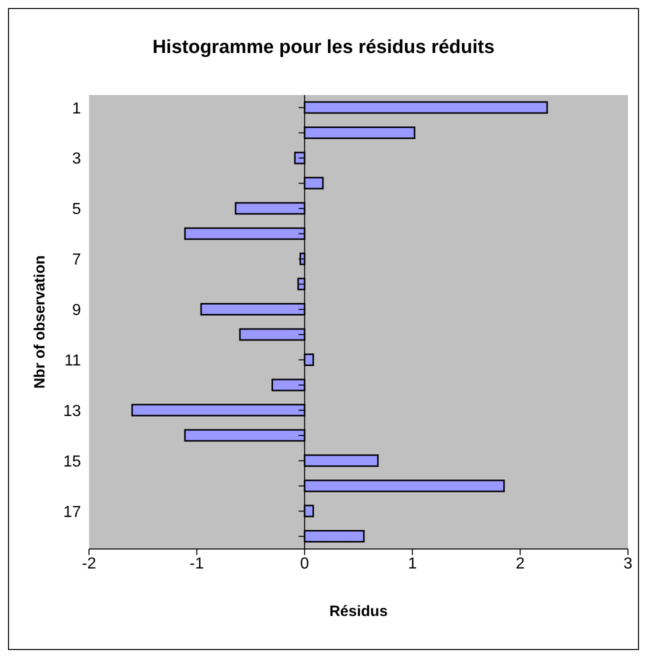  Describe the element at coordinates (72, 512) in the screenshot. I see `y-tick-label: 17` at that location.